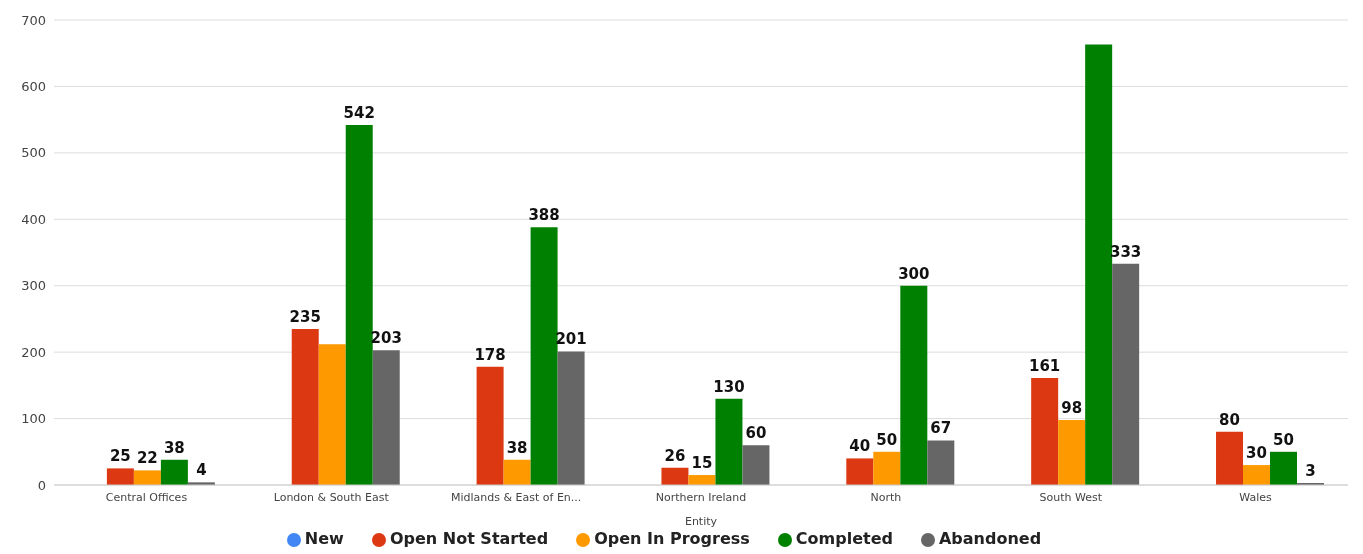 This screenshot has width=1363, height=554. Describe the element at coordinates (33, 153) in the screenshot. I see `y-tick-label: 500` at that location.